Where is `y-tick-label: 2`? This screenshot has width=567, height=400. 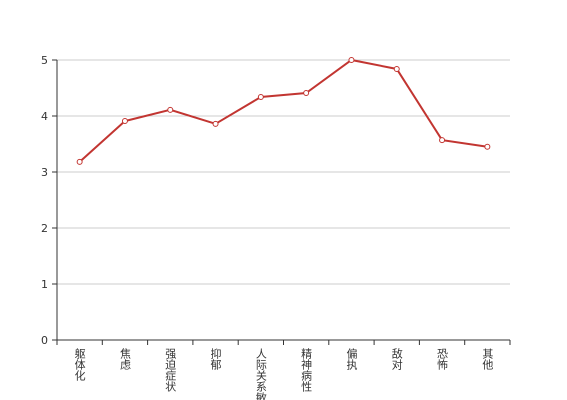
y-tick-label: 2 is located at coordinates (44, 228).